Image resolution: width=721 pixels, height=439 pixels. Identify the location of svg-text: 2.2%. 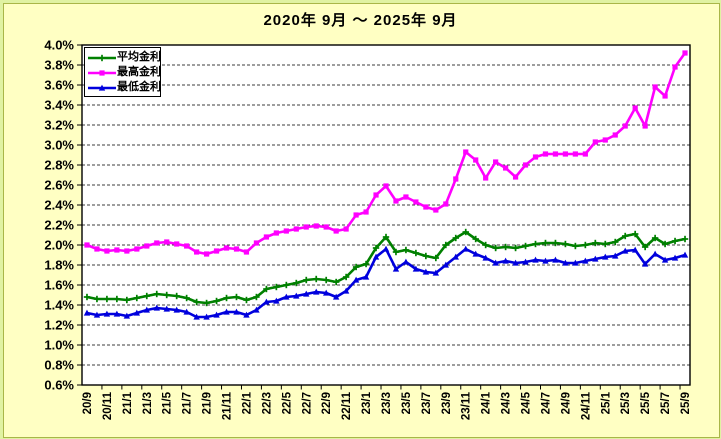
(59, 225).